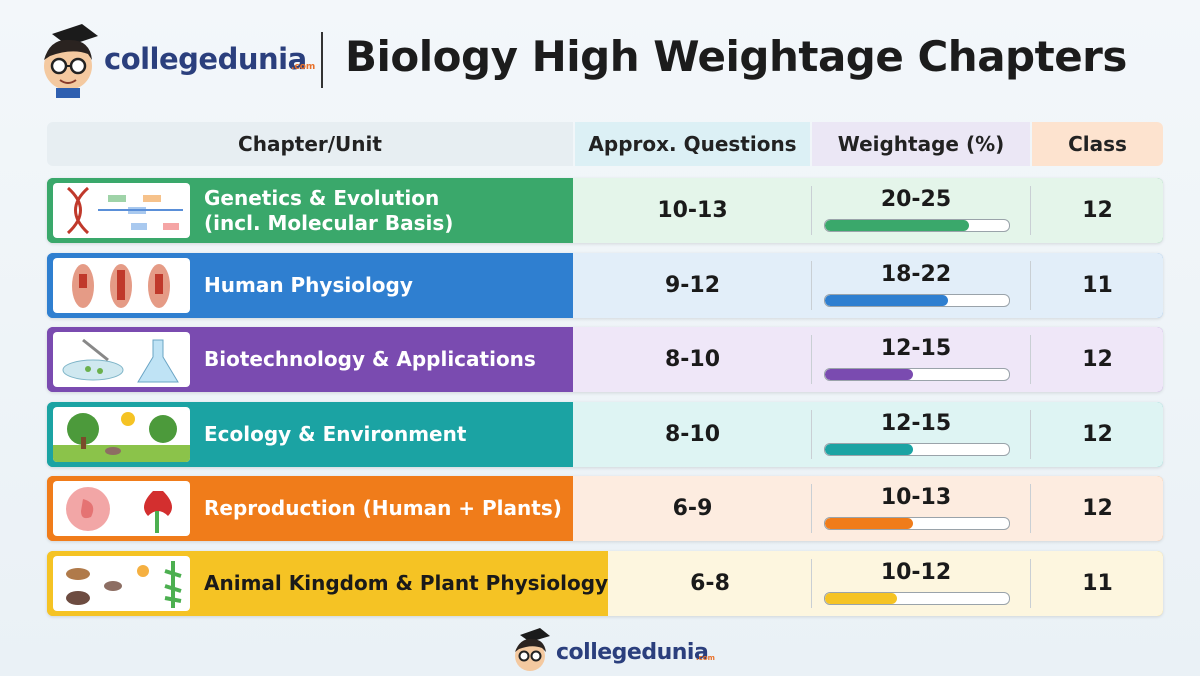 Image resolution: width=1200 pixels, height=676 pixels. I want to click on chapter-name: Ecology & Environment, so click(335, 434).